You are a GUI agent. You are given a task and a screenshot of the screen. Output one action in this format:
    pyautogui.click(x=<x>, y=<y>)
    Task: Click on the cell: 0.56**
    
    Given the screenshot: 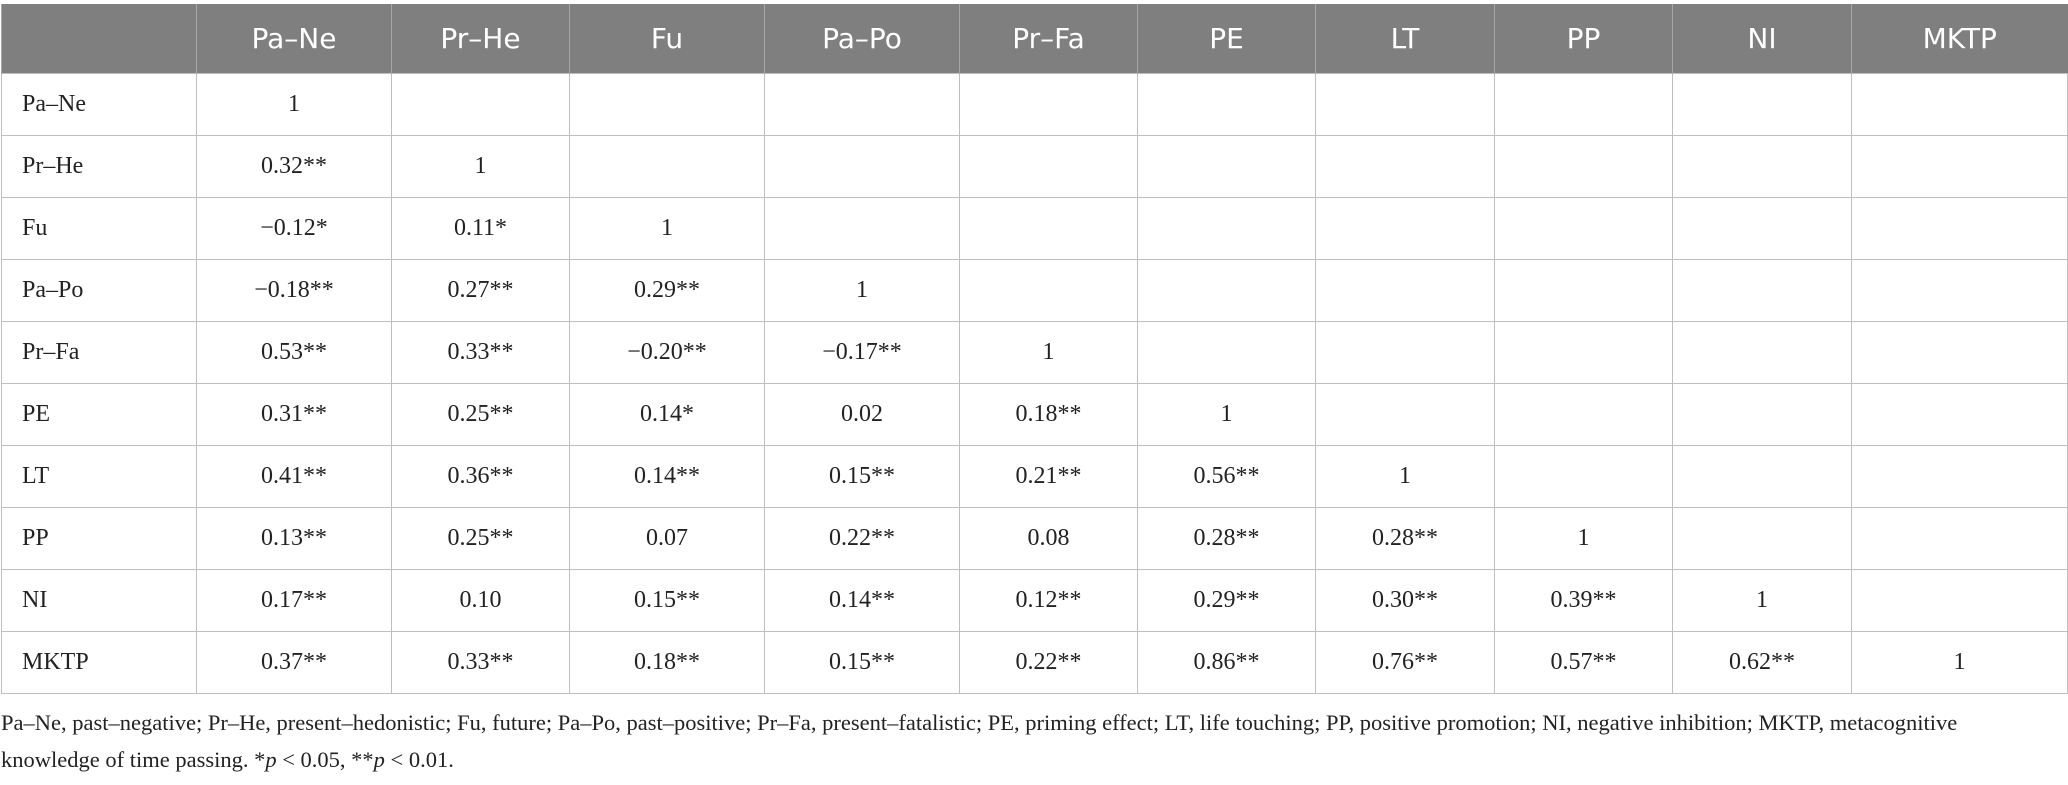 What is the action you would take?
    pyautogui.click(x=1226, y=476)
    